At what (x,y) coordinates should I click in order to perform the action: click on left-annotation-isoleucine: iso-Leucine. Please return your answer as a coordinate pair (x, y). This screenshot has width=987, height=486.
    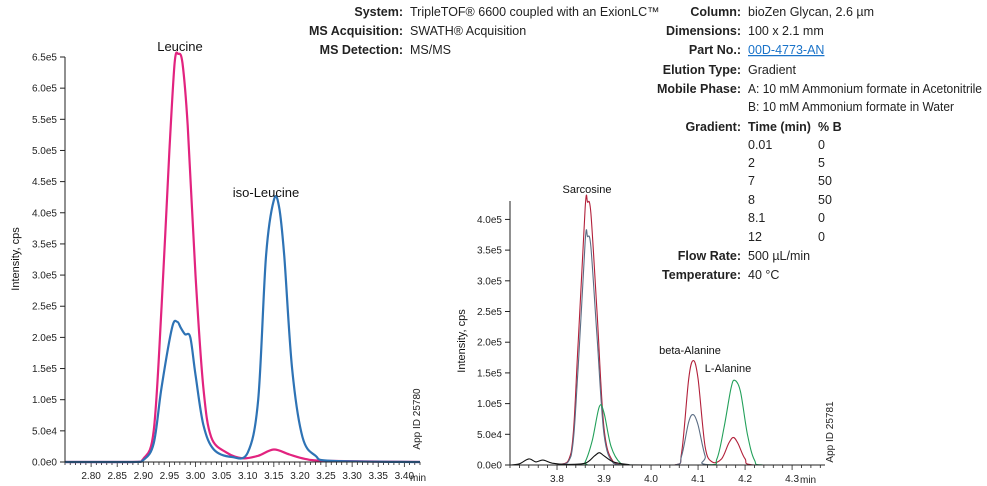
    Looking at the image, I should click on (266, 192).